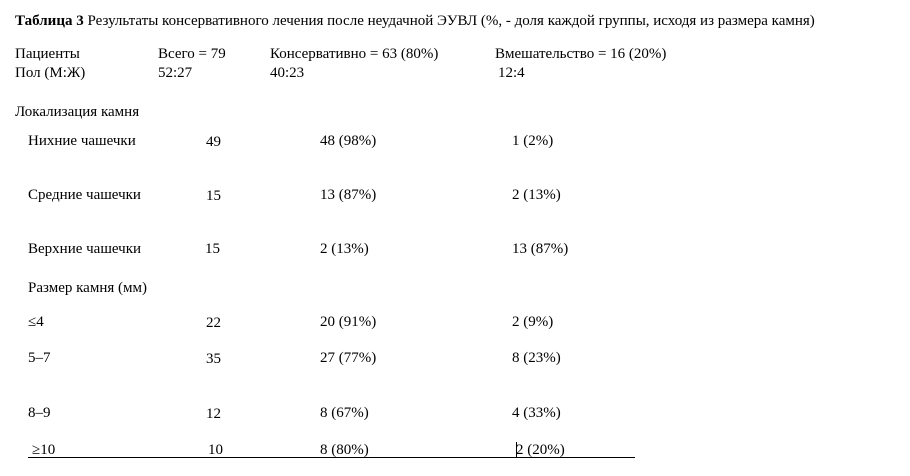  Describe the element at coordinates (536, 358) in the screenshot. I see `row-intervention: 8 (23%)` at that location.